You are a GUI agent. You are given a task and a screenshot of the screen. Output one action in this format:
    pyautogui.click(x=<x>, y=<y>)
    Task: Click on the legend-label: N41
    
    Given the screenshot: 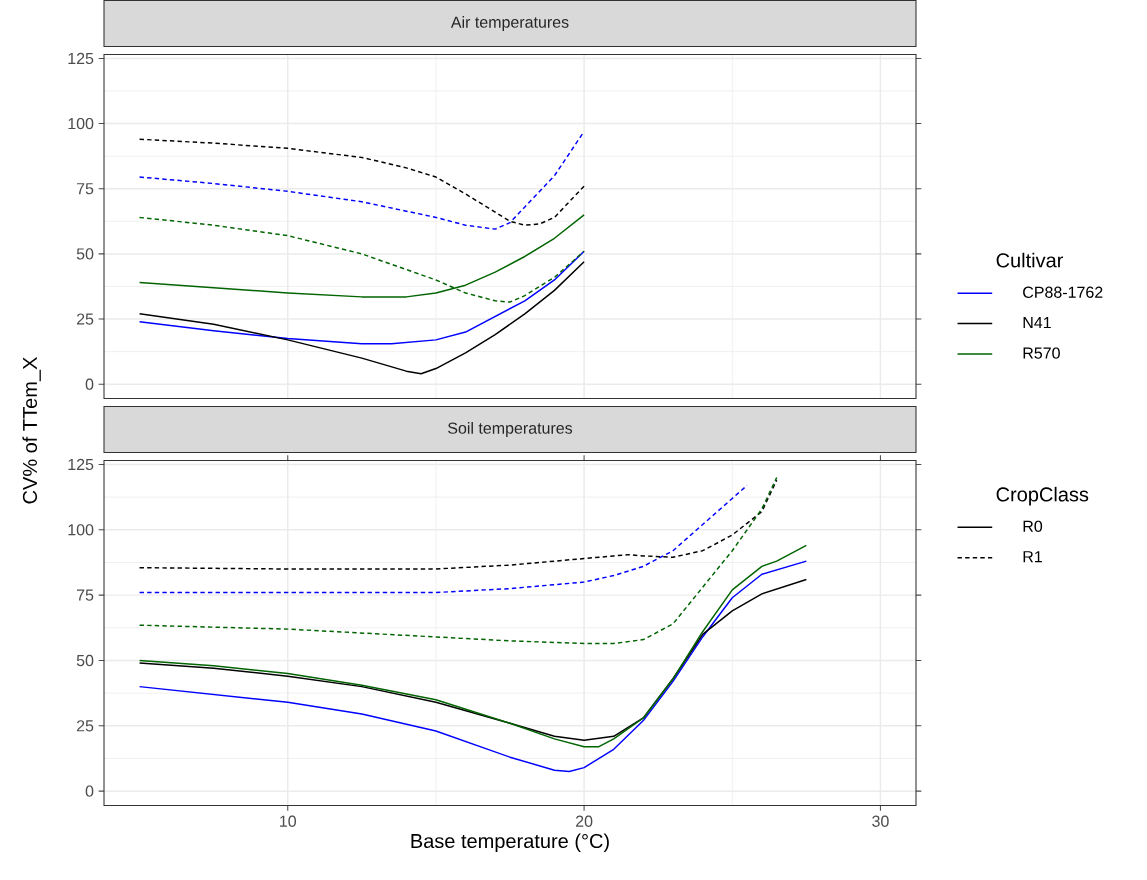 What is the action you would take?
    pyautogui.click(x=1037, y=323)
    